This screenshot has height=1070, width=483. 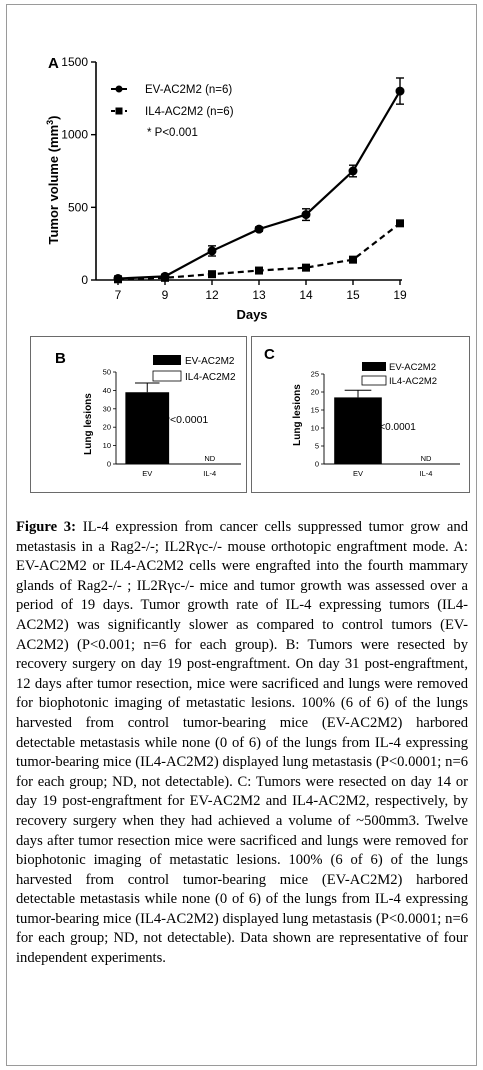 I want to click on series-line-ev, so click(x=259, y=185).